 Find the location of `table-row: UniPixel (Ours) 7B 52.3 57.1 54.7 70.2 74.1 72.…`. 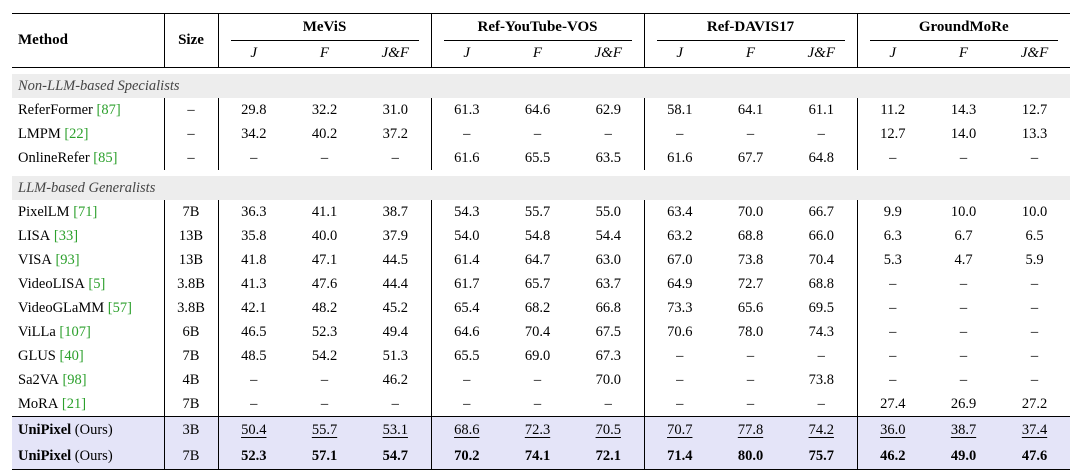

table-row: UniPixel (Ours) 7B 52.3 57.1 54.7 70.2 74.1 72.… is located at coordinates (541, 456).